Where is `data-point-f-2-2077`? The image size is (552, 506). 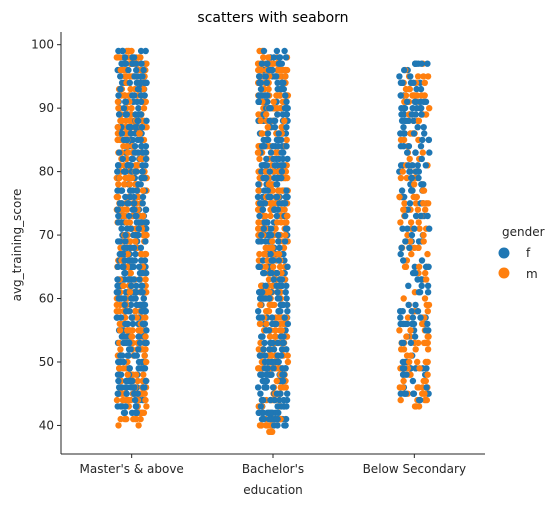 data-point-f-2-2077 is located at coordinates (405, 216).